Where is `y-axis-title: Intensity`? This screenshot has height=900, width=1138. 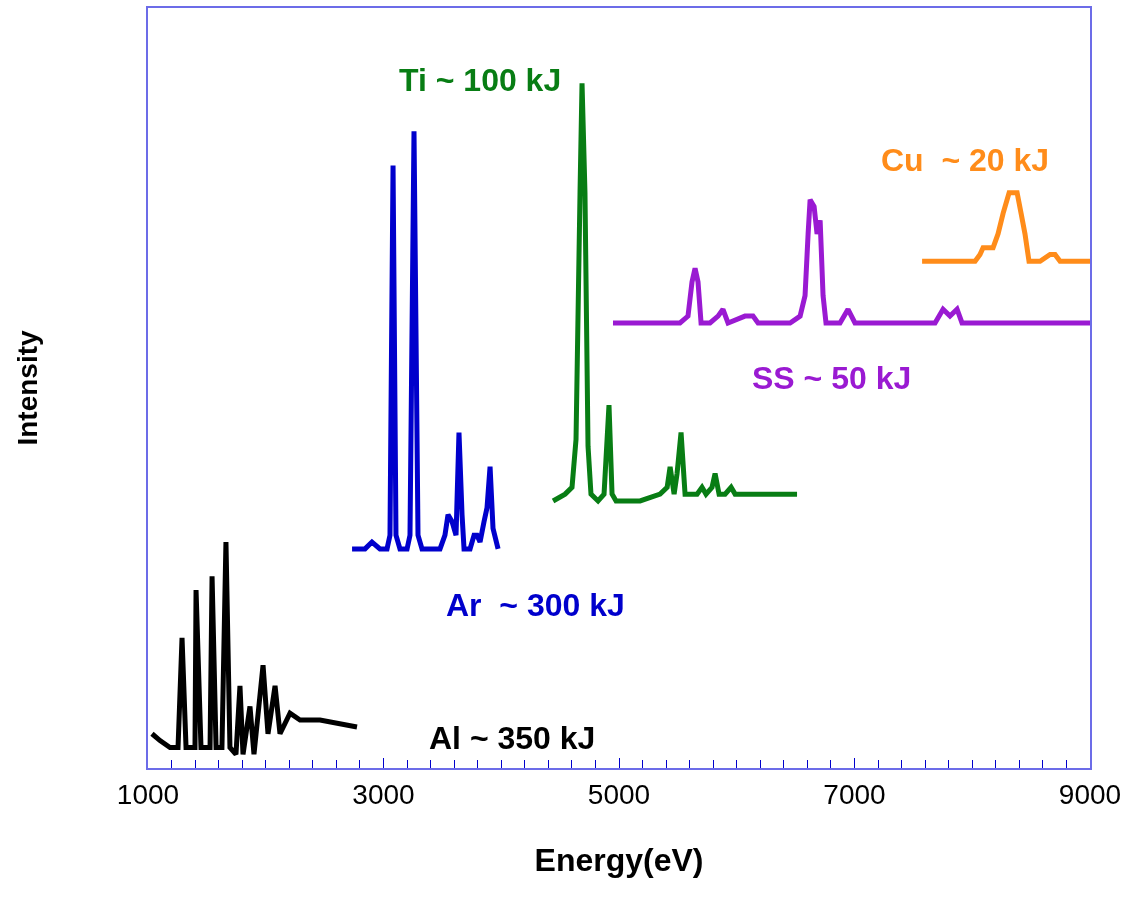
y-axis-title: Intensity is located at coordinates (28, 388).